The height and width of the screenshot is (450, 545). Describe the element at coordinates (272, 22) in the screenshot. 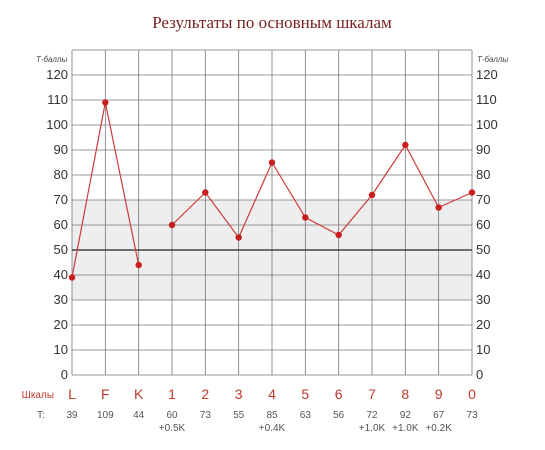

I see `chart-title: Результаты по основным шкалам` at that location.